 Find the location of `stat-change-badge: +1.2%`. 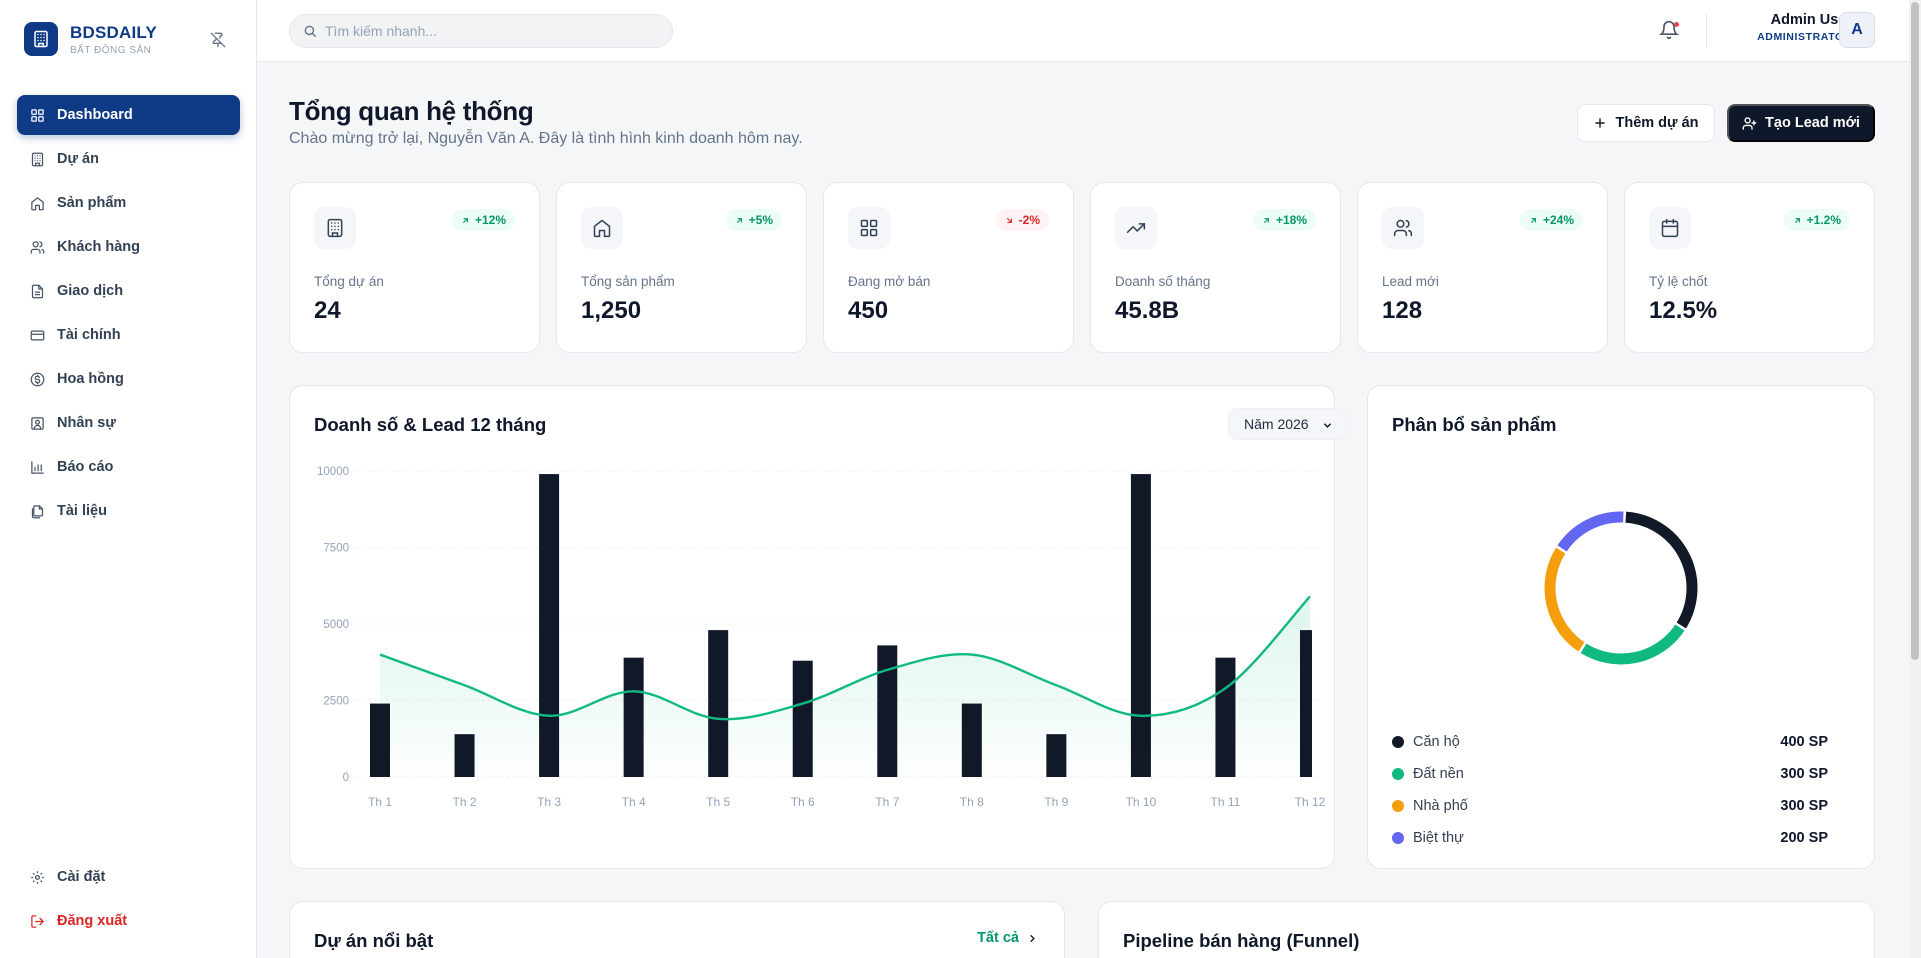

stat-change-badge: +1.2% is located at coordinates (1816, 220).